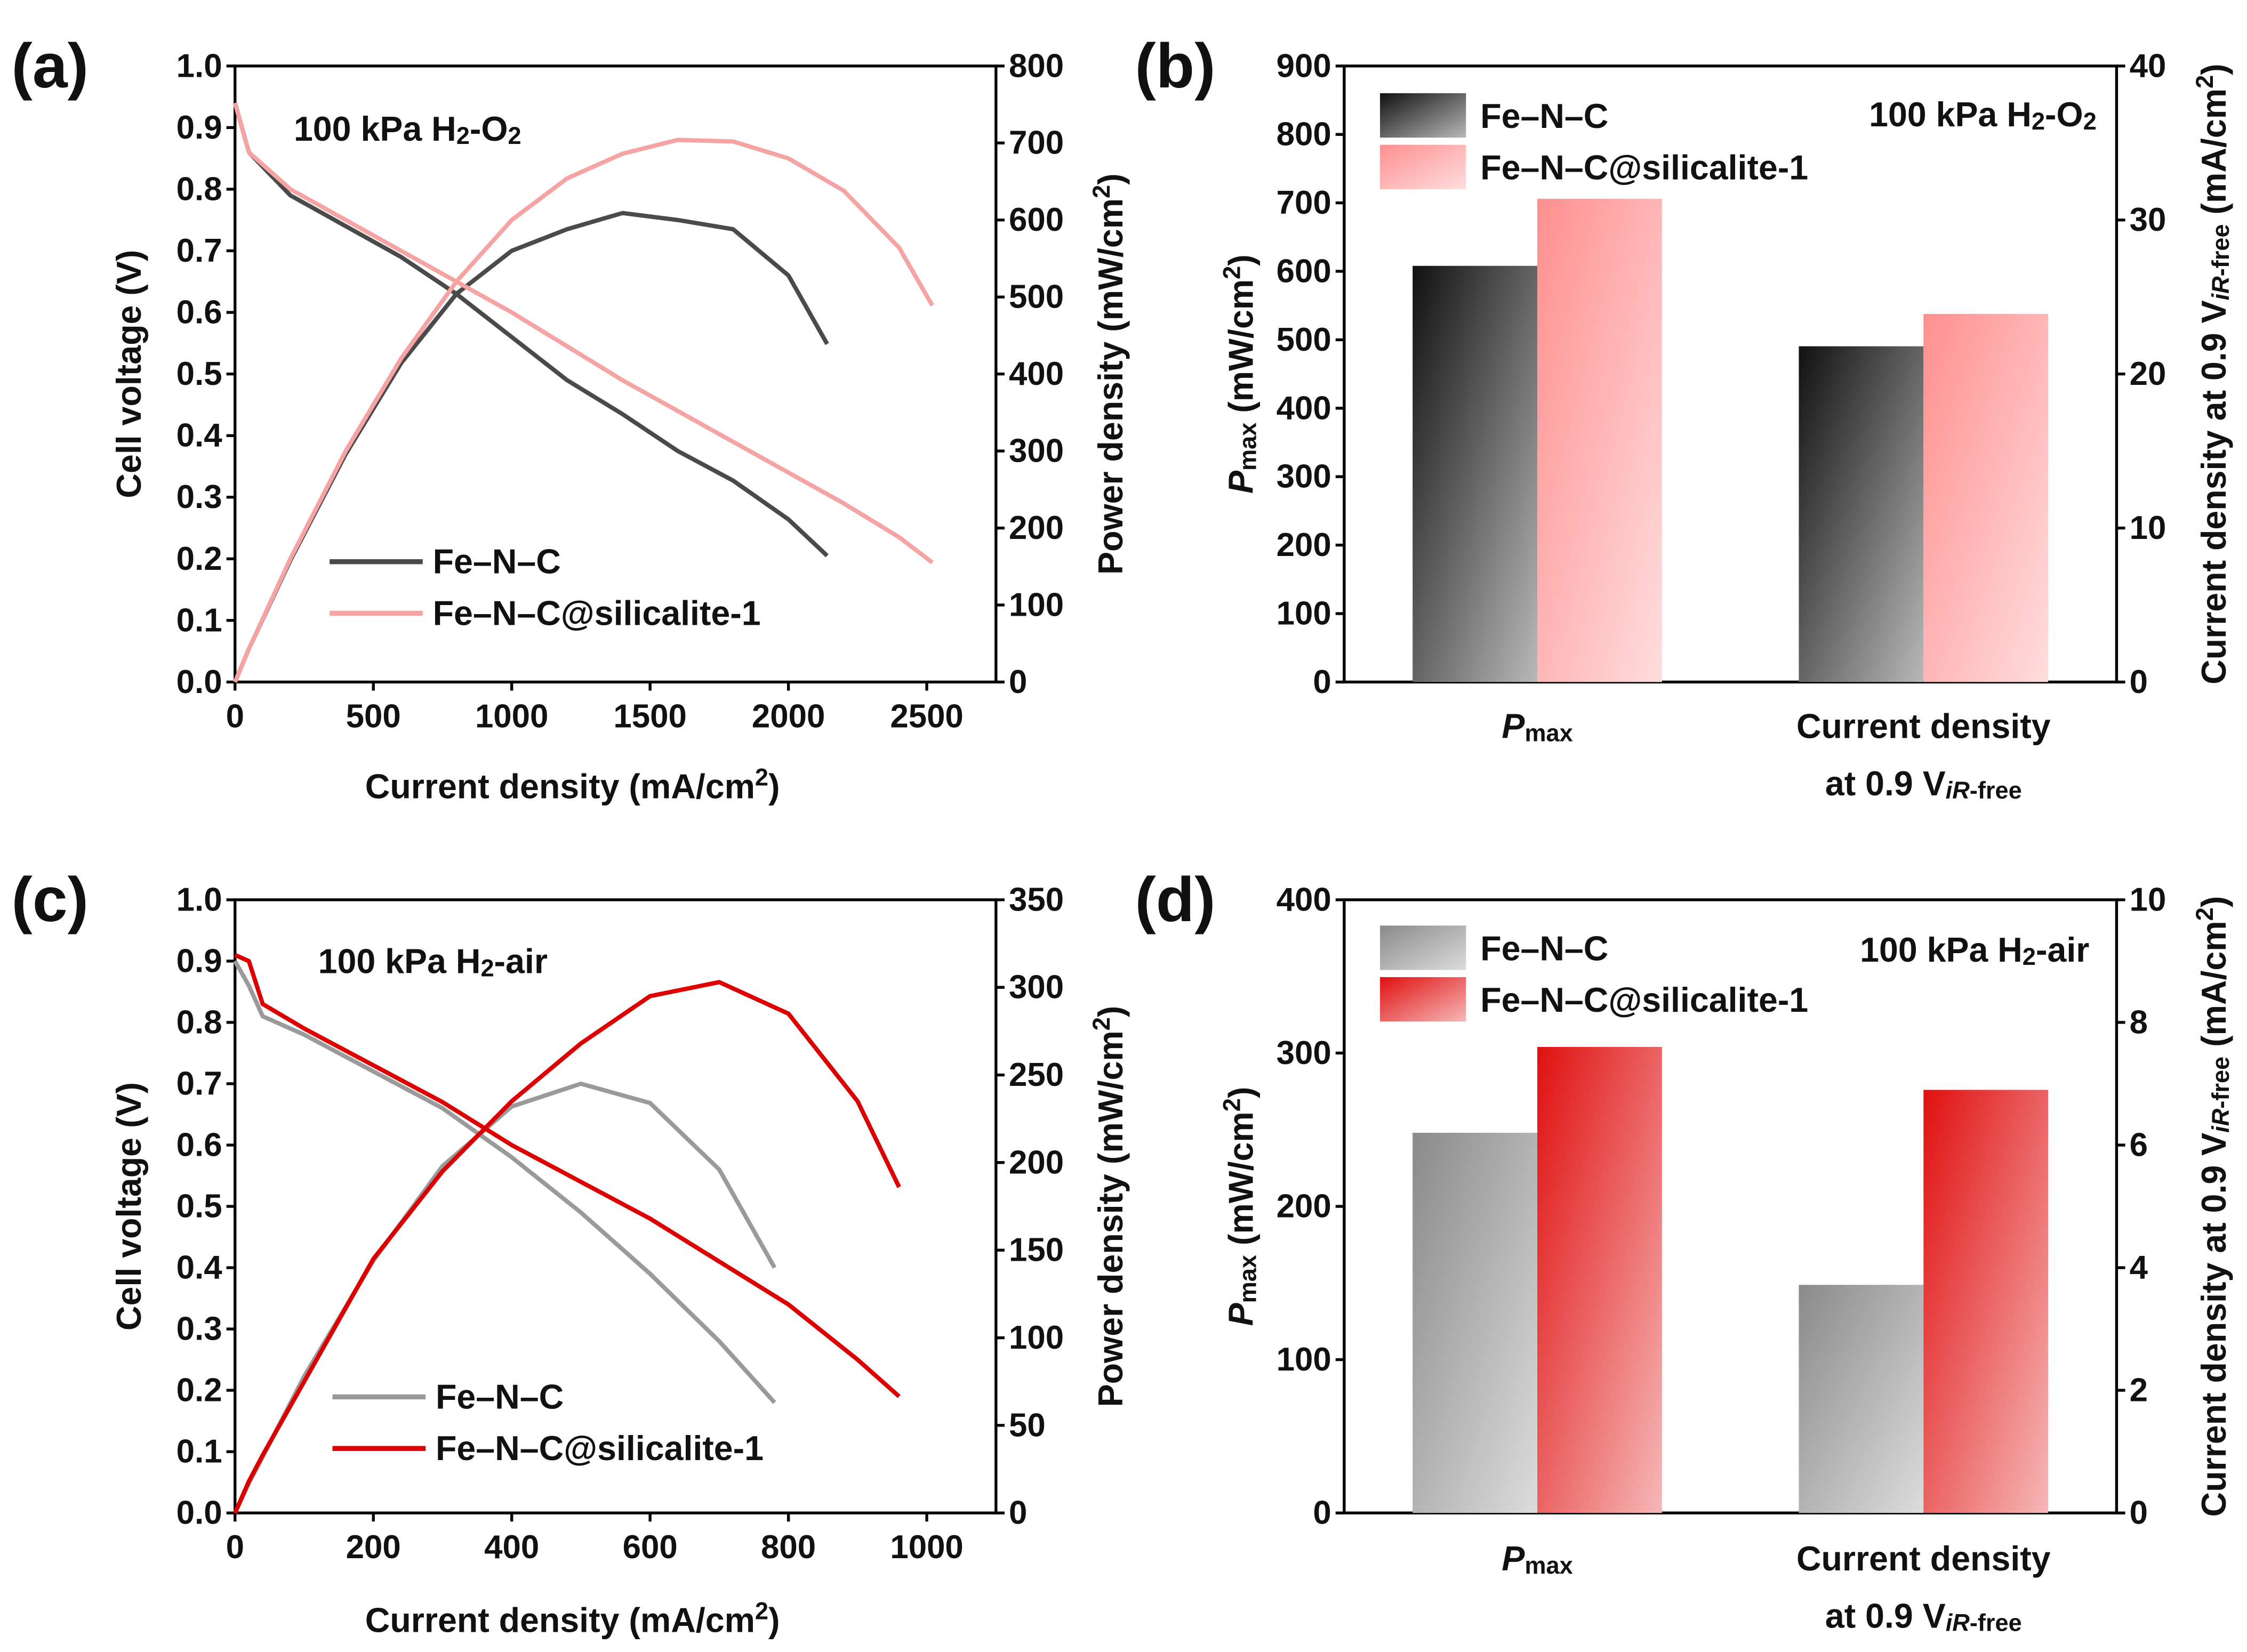  What do you see at coordinates (199, 497) in the screenshot?
I see `y-tick-label: 0.3` at bounding box center [199, 497].